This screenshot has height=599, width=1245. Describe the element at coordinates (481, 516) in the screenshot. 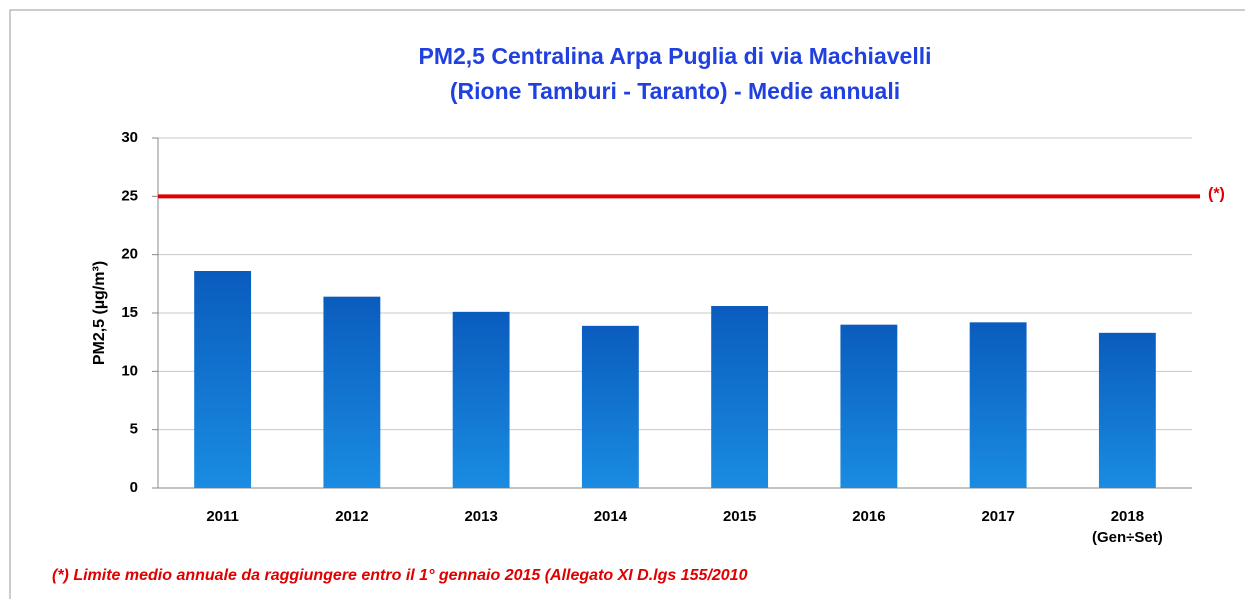

I see `x-tick-label: 2013` at that location.